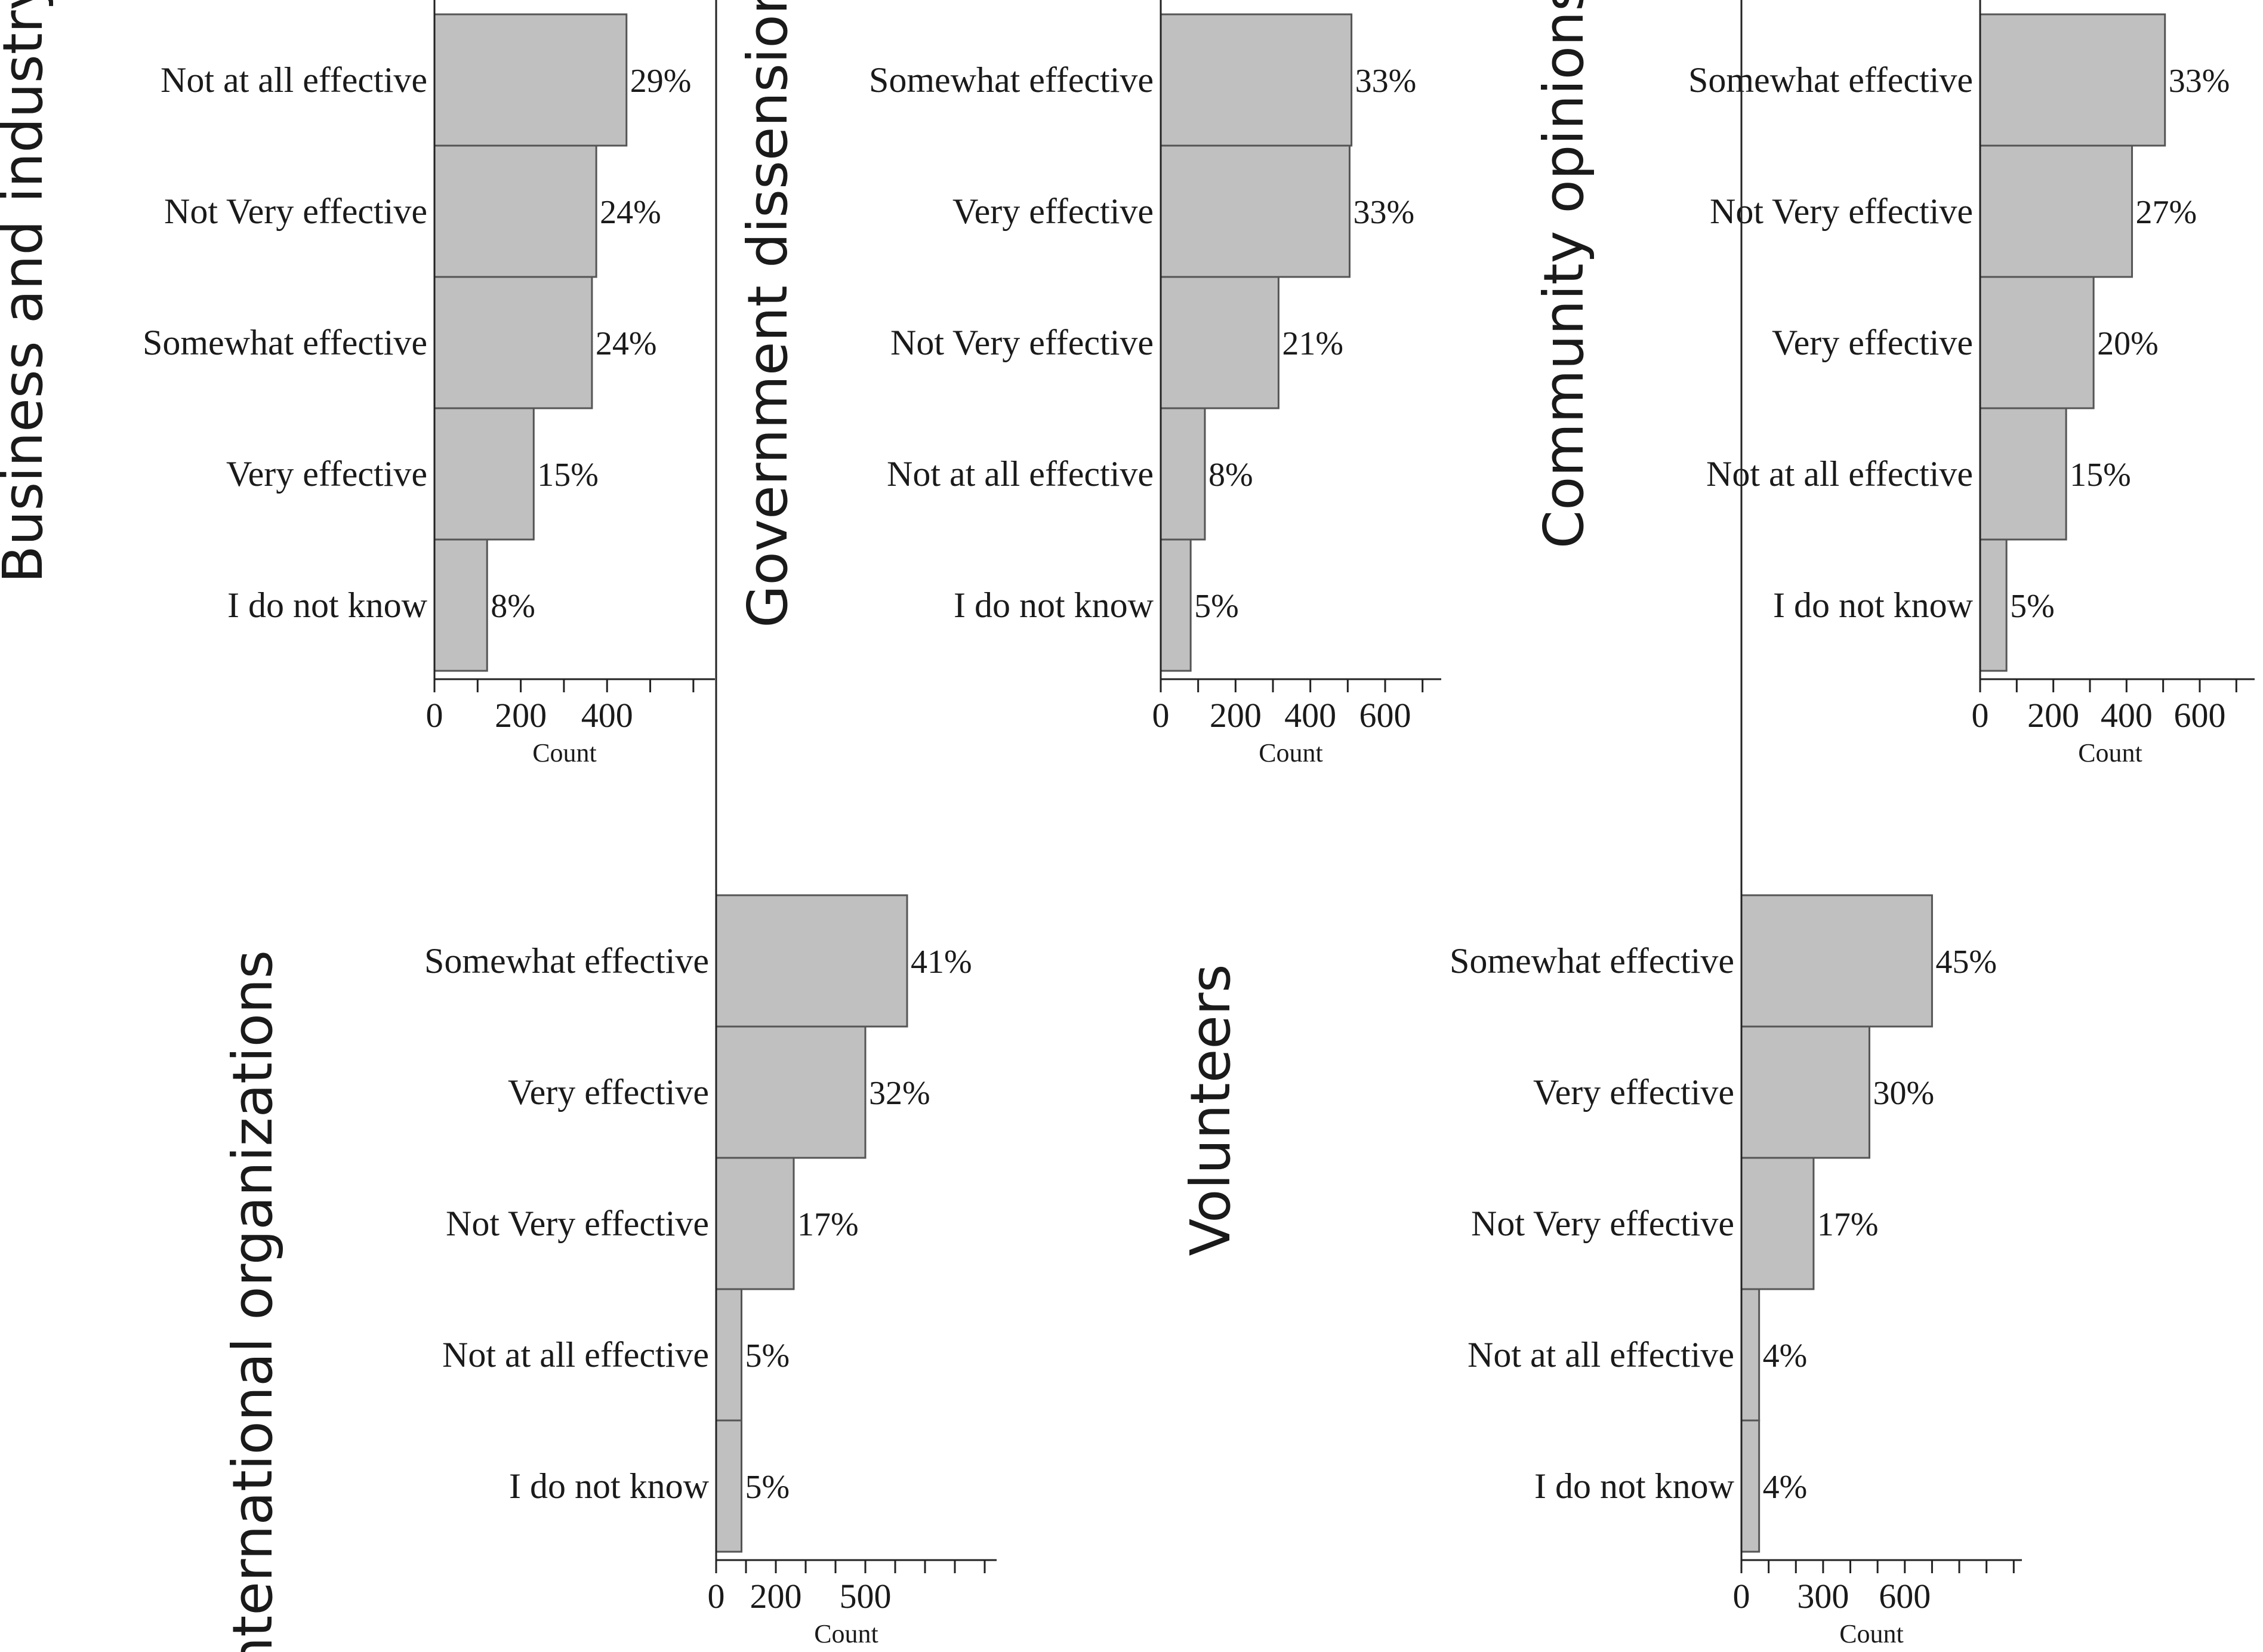 This screenshot has height=1652, width=2263. I want to click on data-label: 20%, so click(2128, 343).